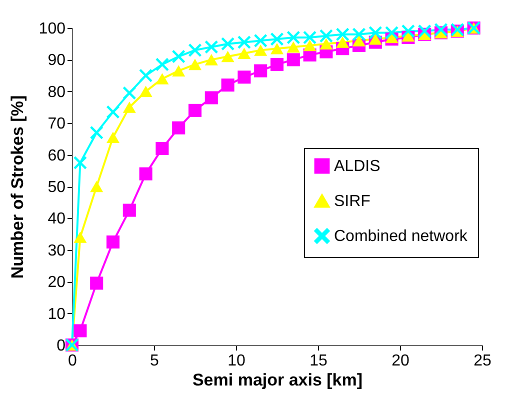  Describe the element at coordinates (155, 361) in the screenshot. I see `x-tick-label: 5` at that location.